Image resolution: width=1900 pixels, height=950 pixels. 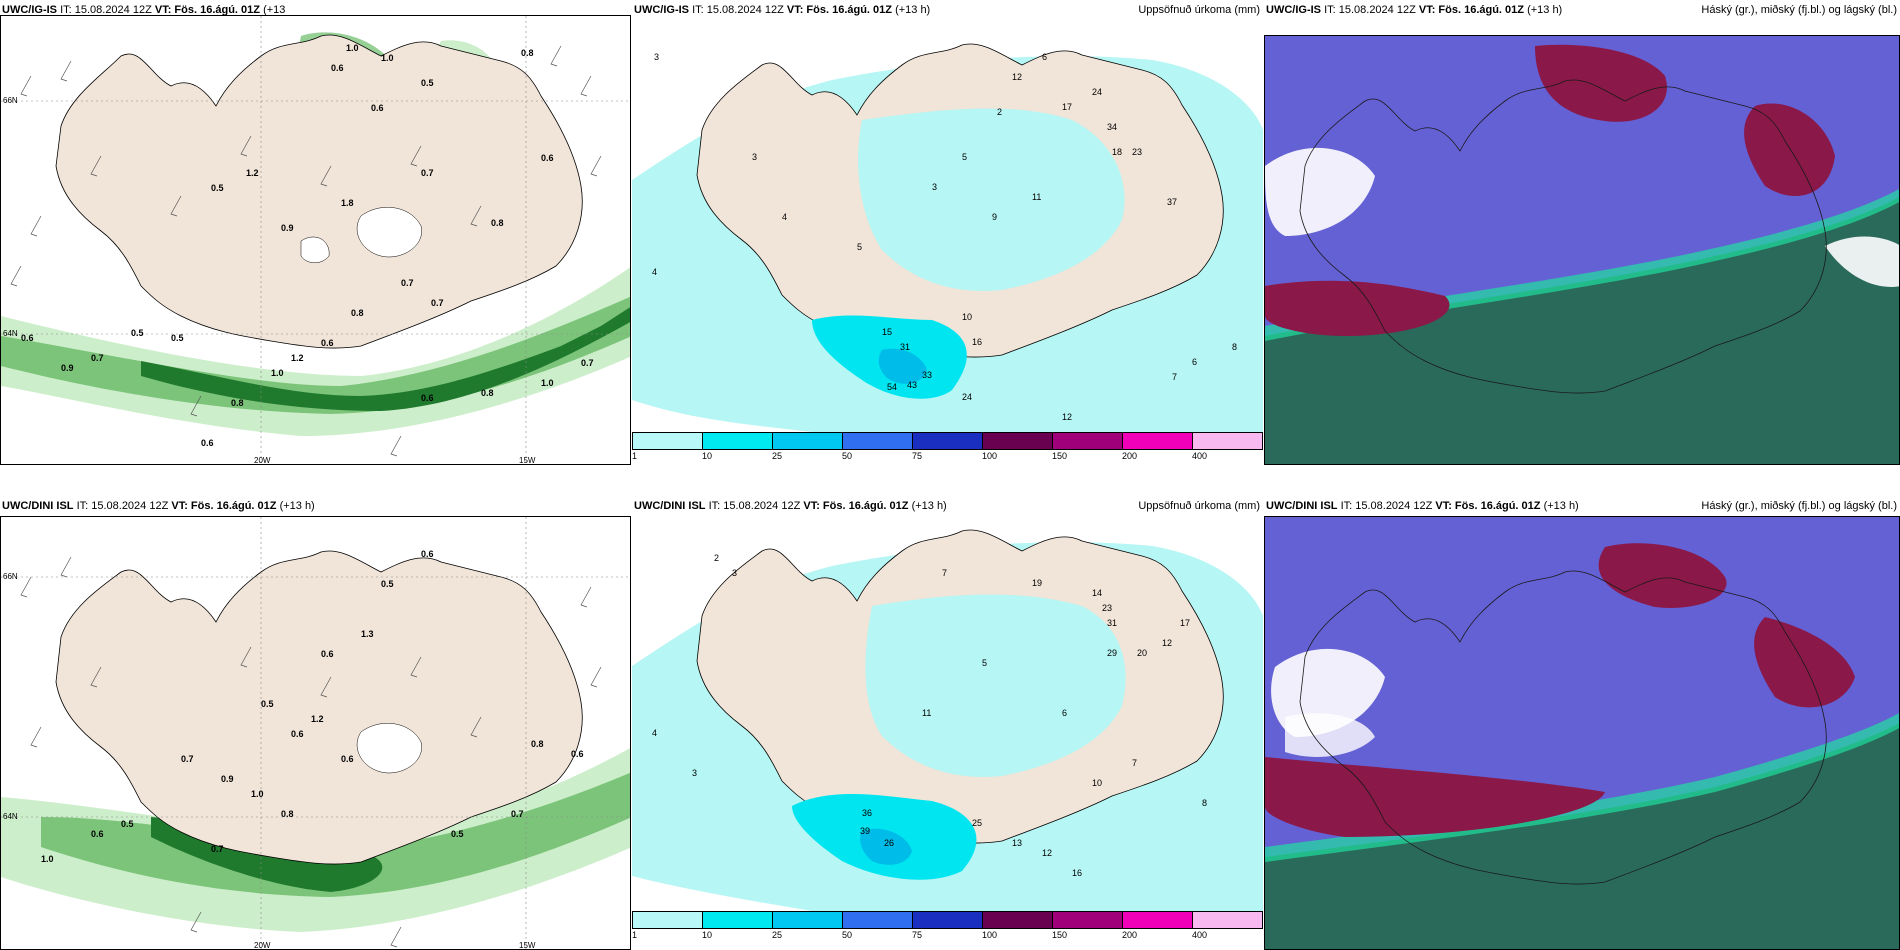 What do you see at coordinates (1302, 506) in the screenshot?
I see `model-name: UWC/DINI ISL` at bounding box center [1302, 506].